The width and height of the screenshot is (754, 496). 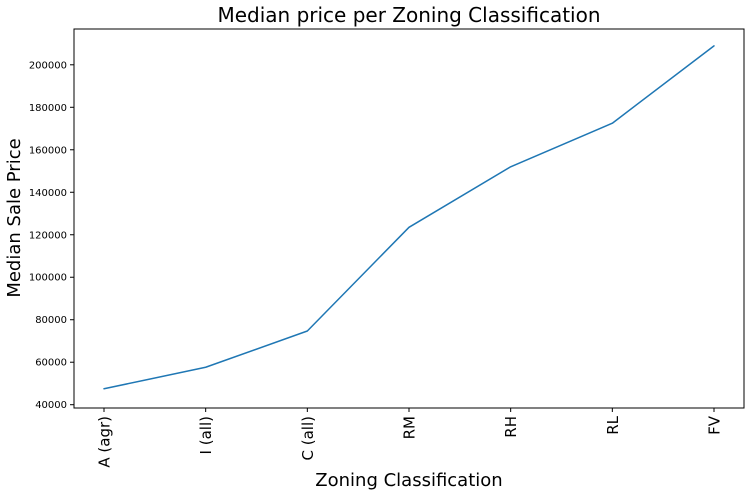 I want to click on y-tick-label: 140000, so click(x=48, y=193).